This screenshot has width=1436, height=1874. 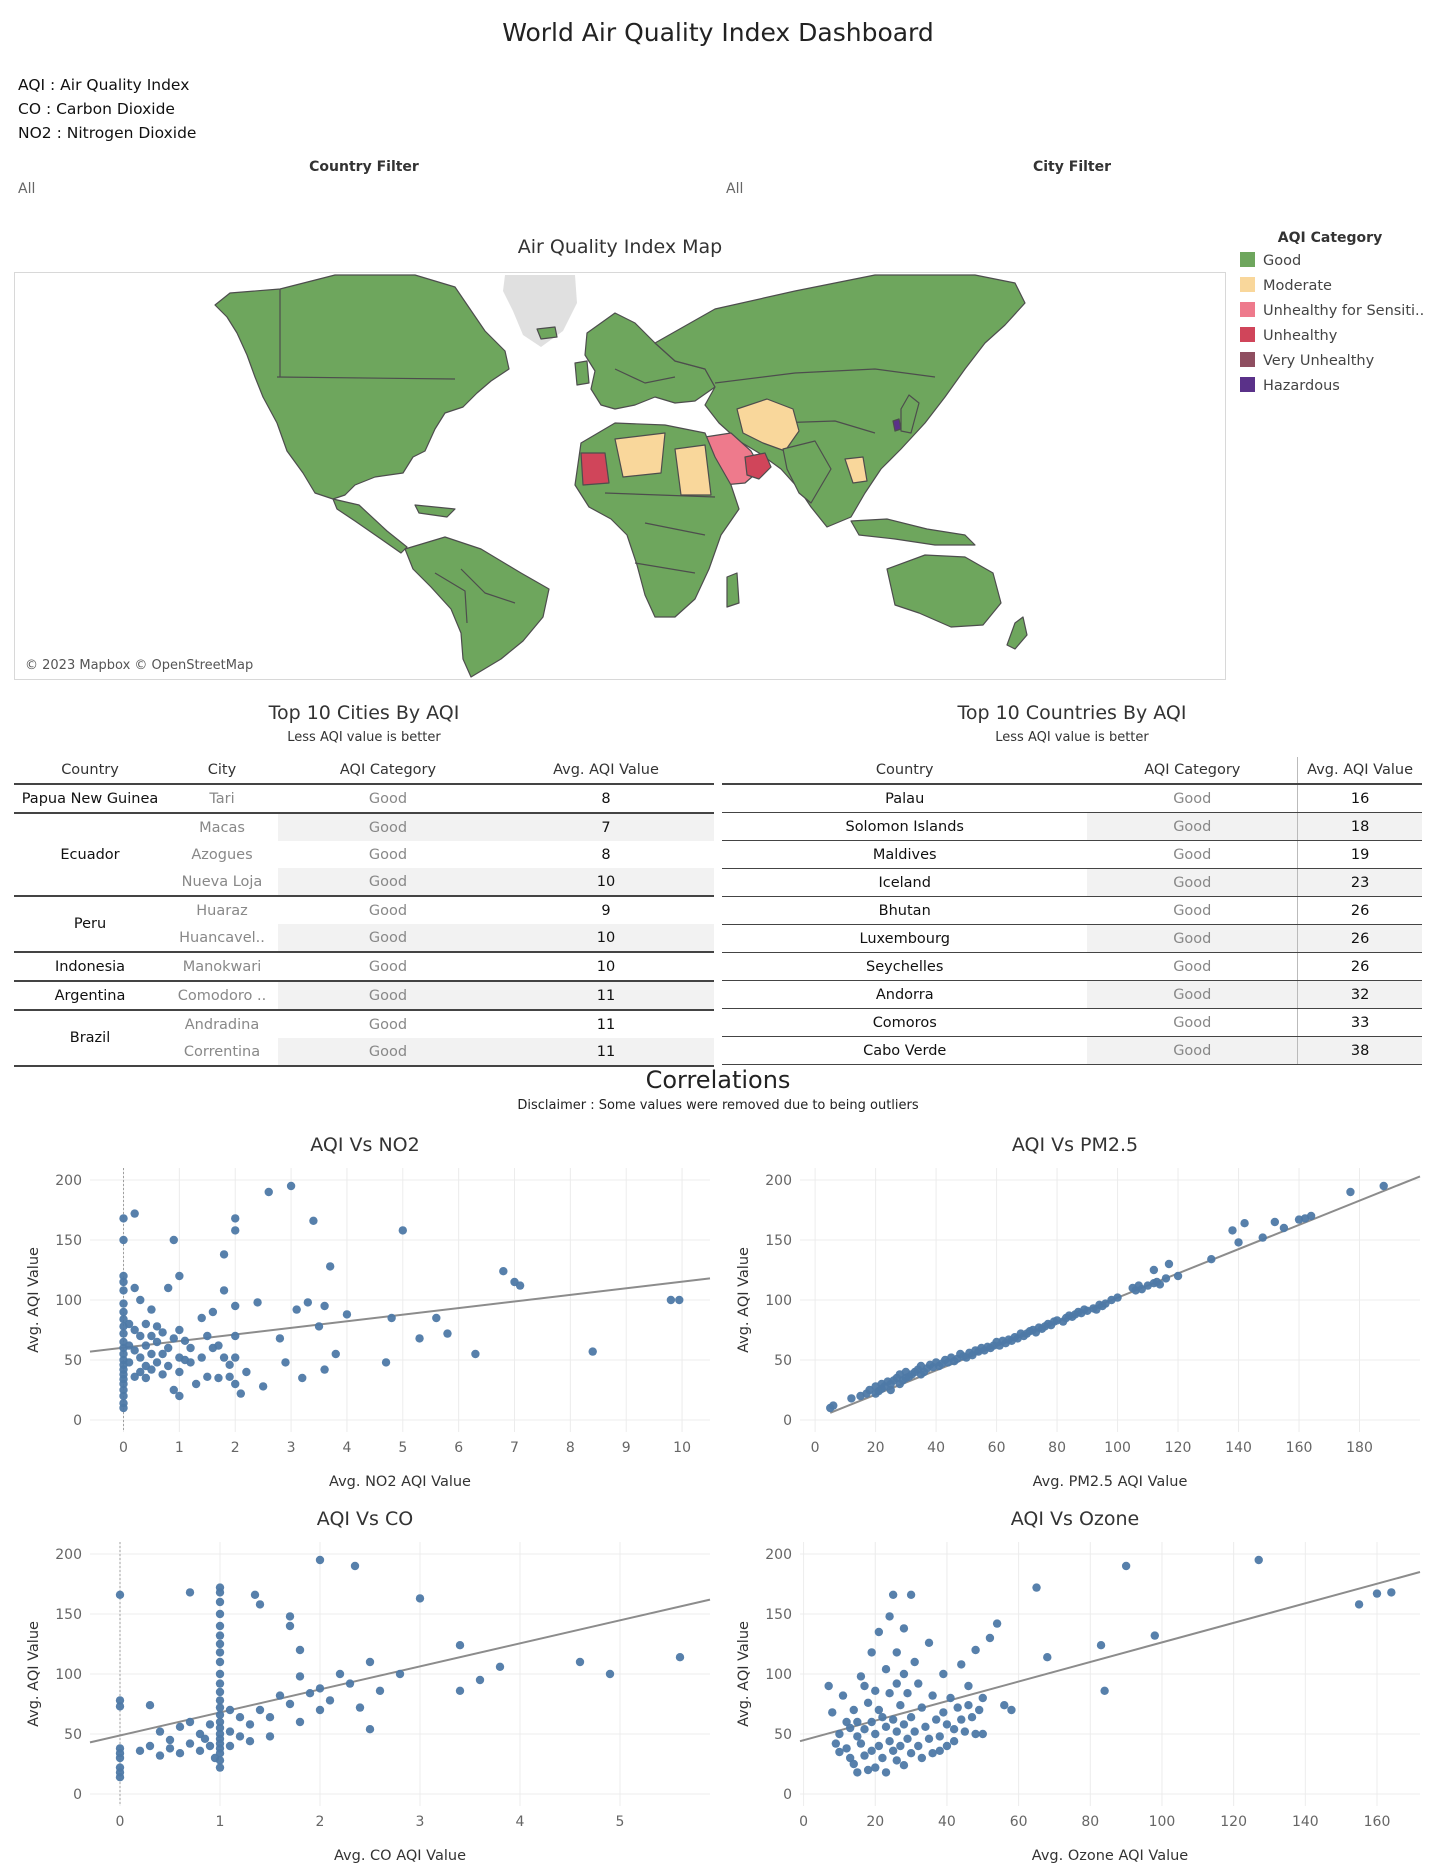 What do you see at coordinates (1270, 260) in the screenshot?
I see `legend-item-good: Good` at bounding box center [1270, 260].